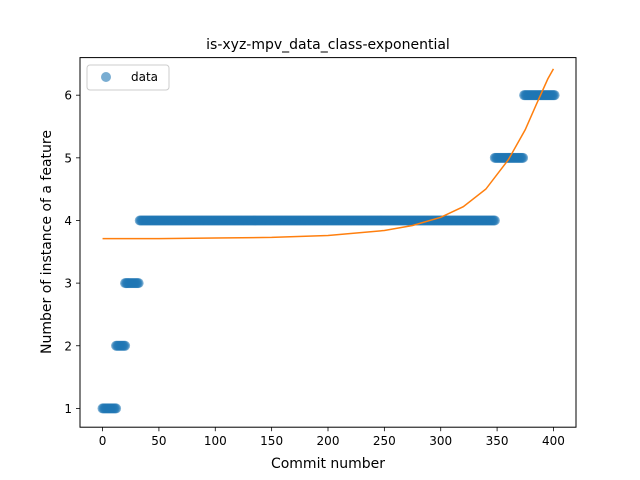 The height and width of the screenshot is (480, 640). I want to click on chart-title: is-xyz-mpv_data_class-exponential, so click(328, 45).